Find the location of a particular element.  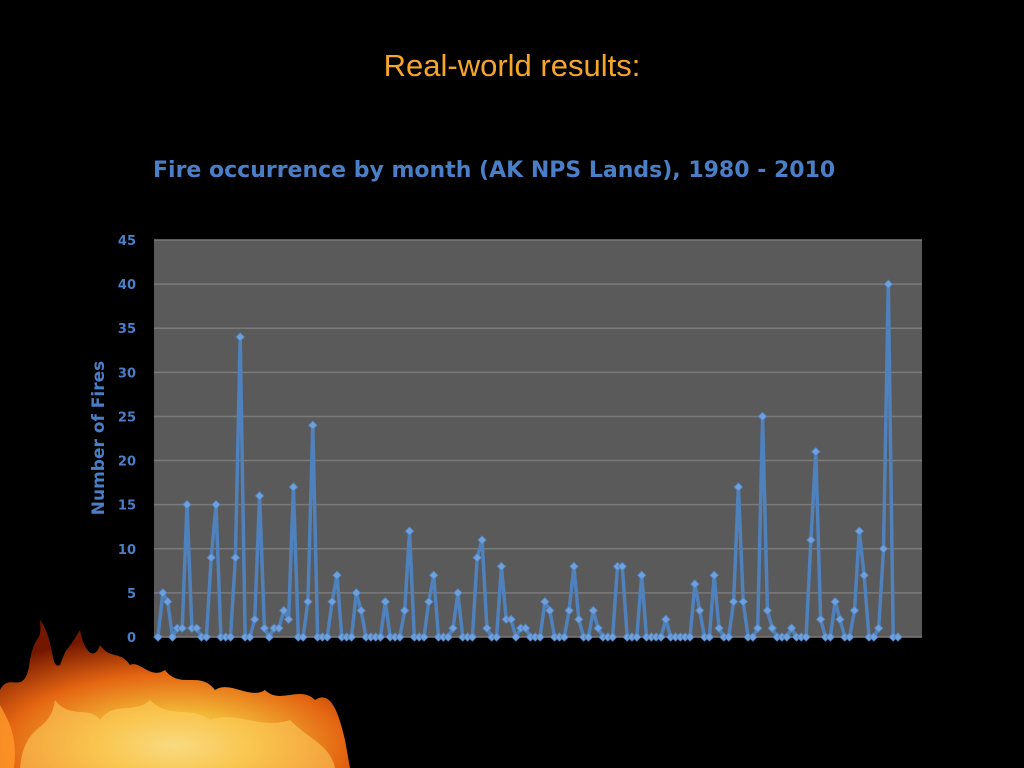

slide-title: Real-world results: is located at coordinates (512, 65).